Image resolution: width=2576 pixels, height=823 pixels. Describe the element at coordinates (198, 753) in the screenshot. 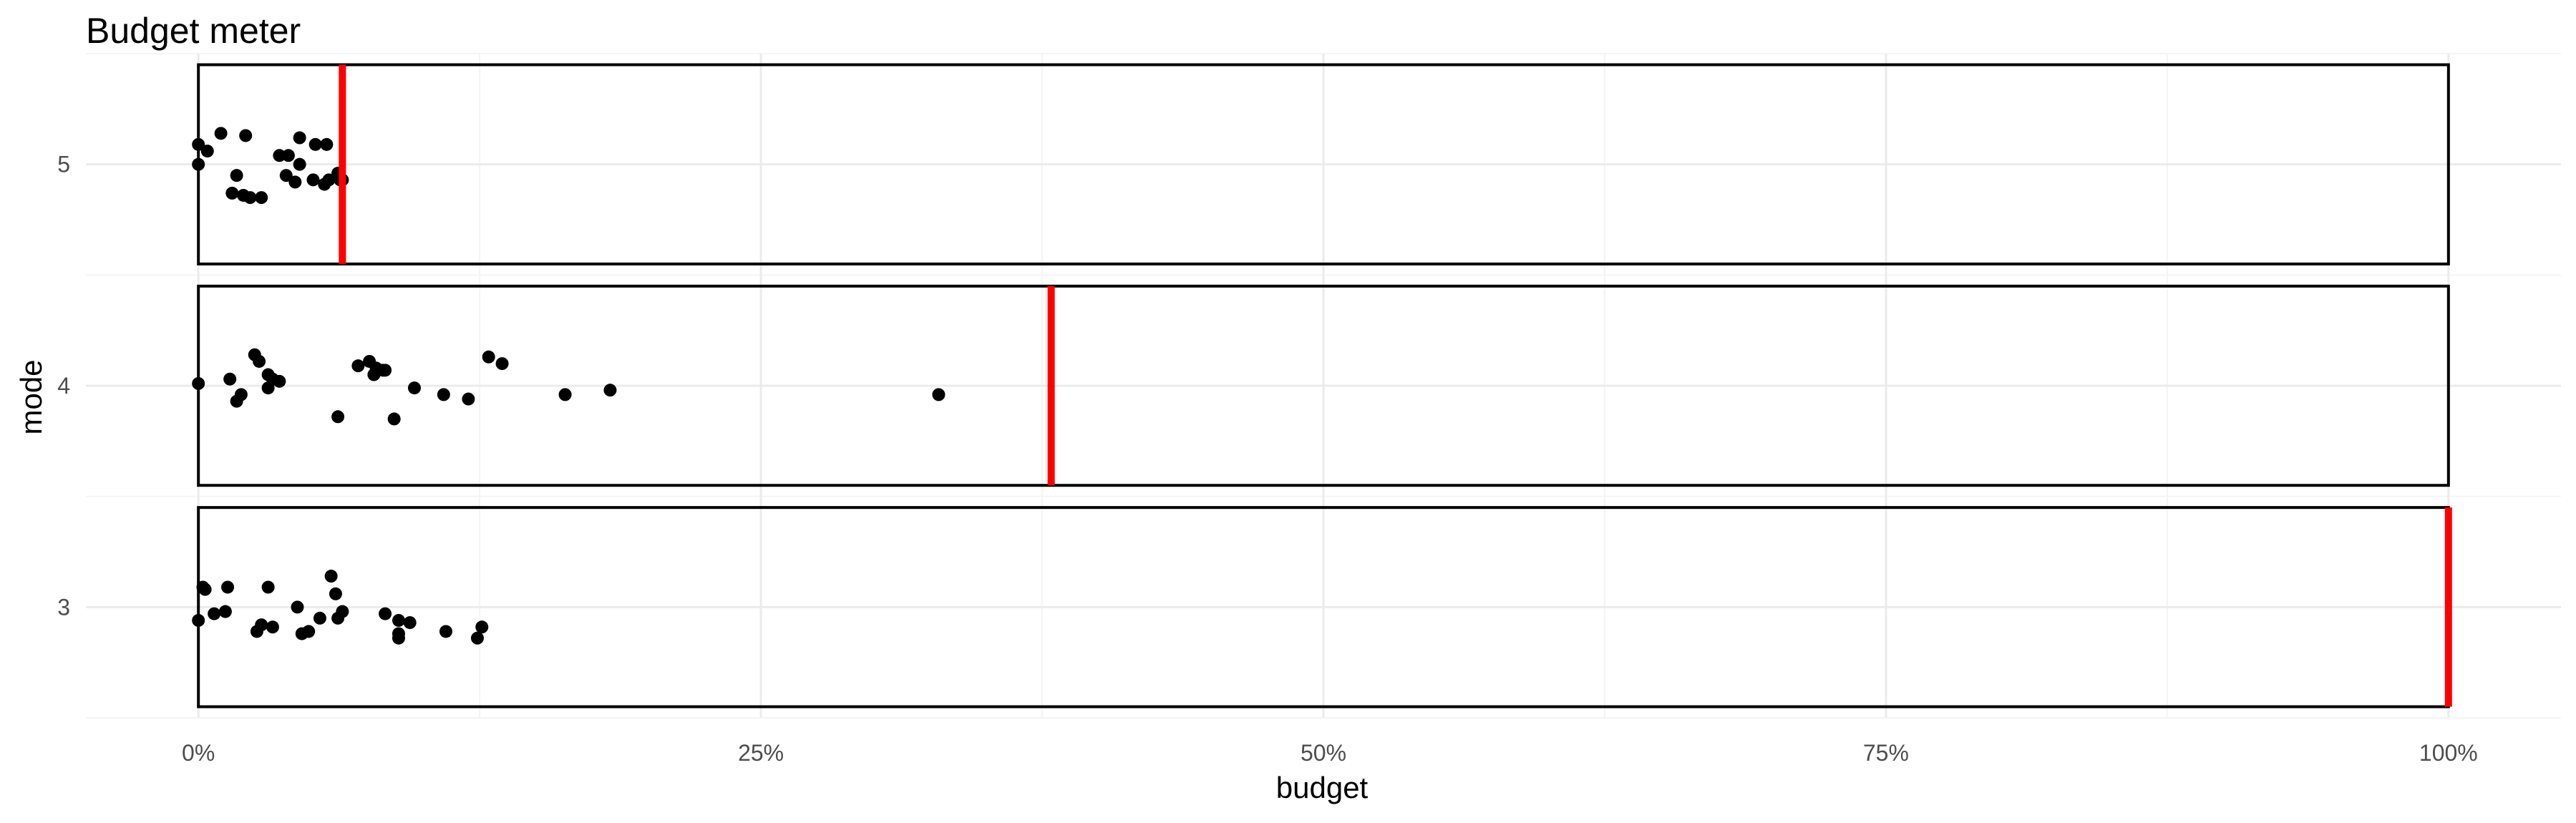

I see `x-tick-label: 0%` at that location.